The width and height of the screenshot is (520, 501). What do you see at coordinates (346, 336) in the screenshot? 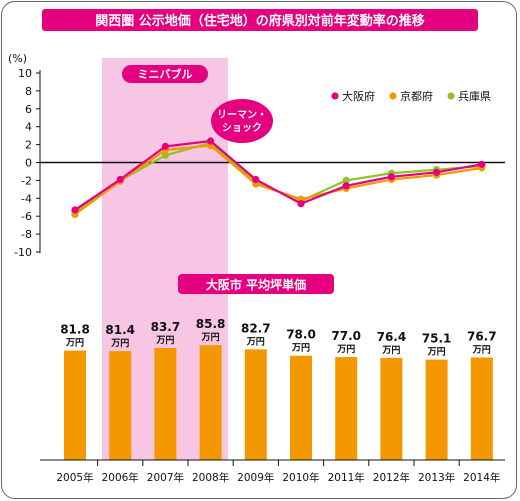
I see `bar-value-label: 77.0` at bounding box center [346, 336].